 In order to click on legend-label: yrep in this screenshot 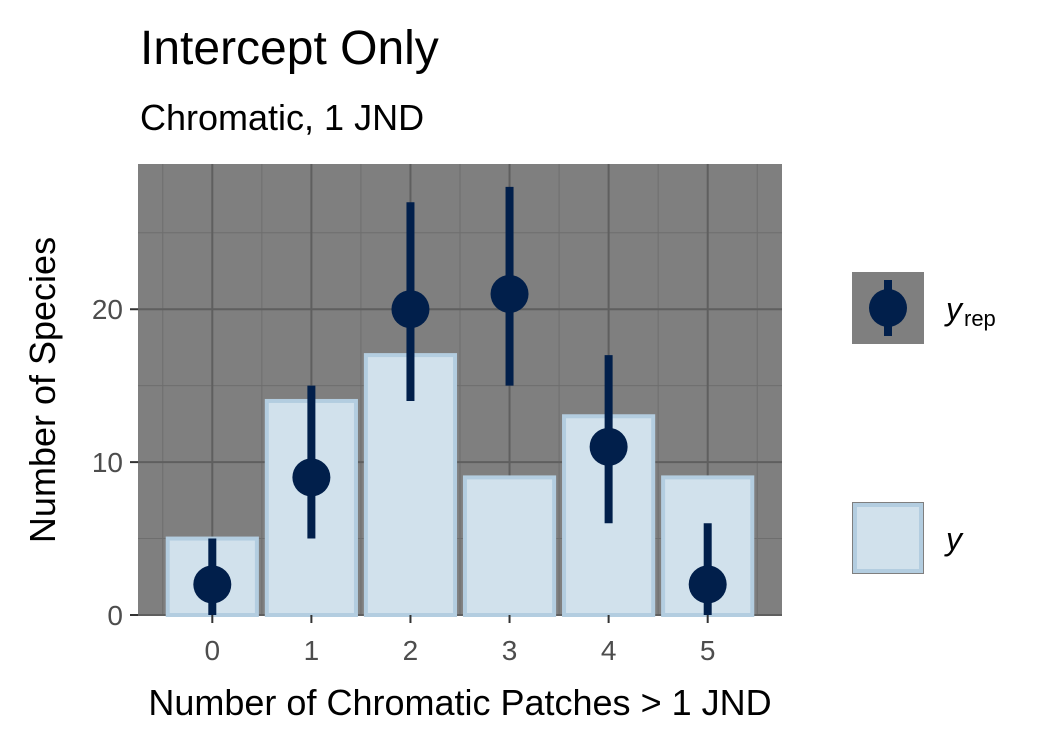, I will do `click(970, 311)`.